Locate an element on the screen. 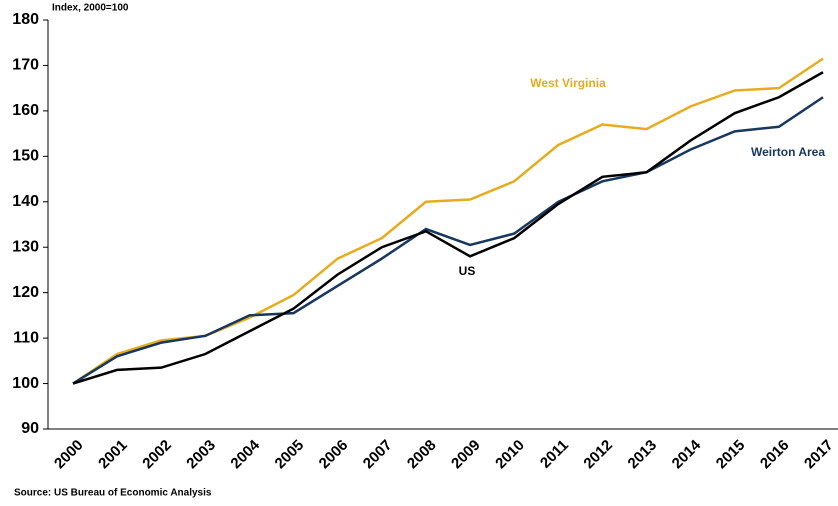 The image size is (838, 506). y-tick-label: 100 is located at coordinates (25, 383).